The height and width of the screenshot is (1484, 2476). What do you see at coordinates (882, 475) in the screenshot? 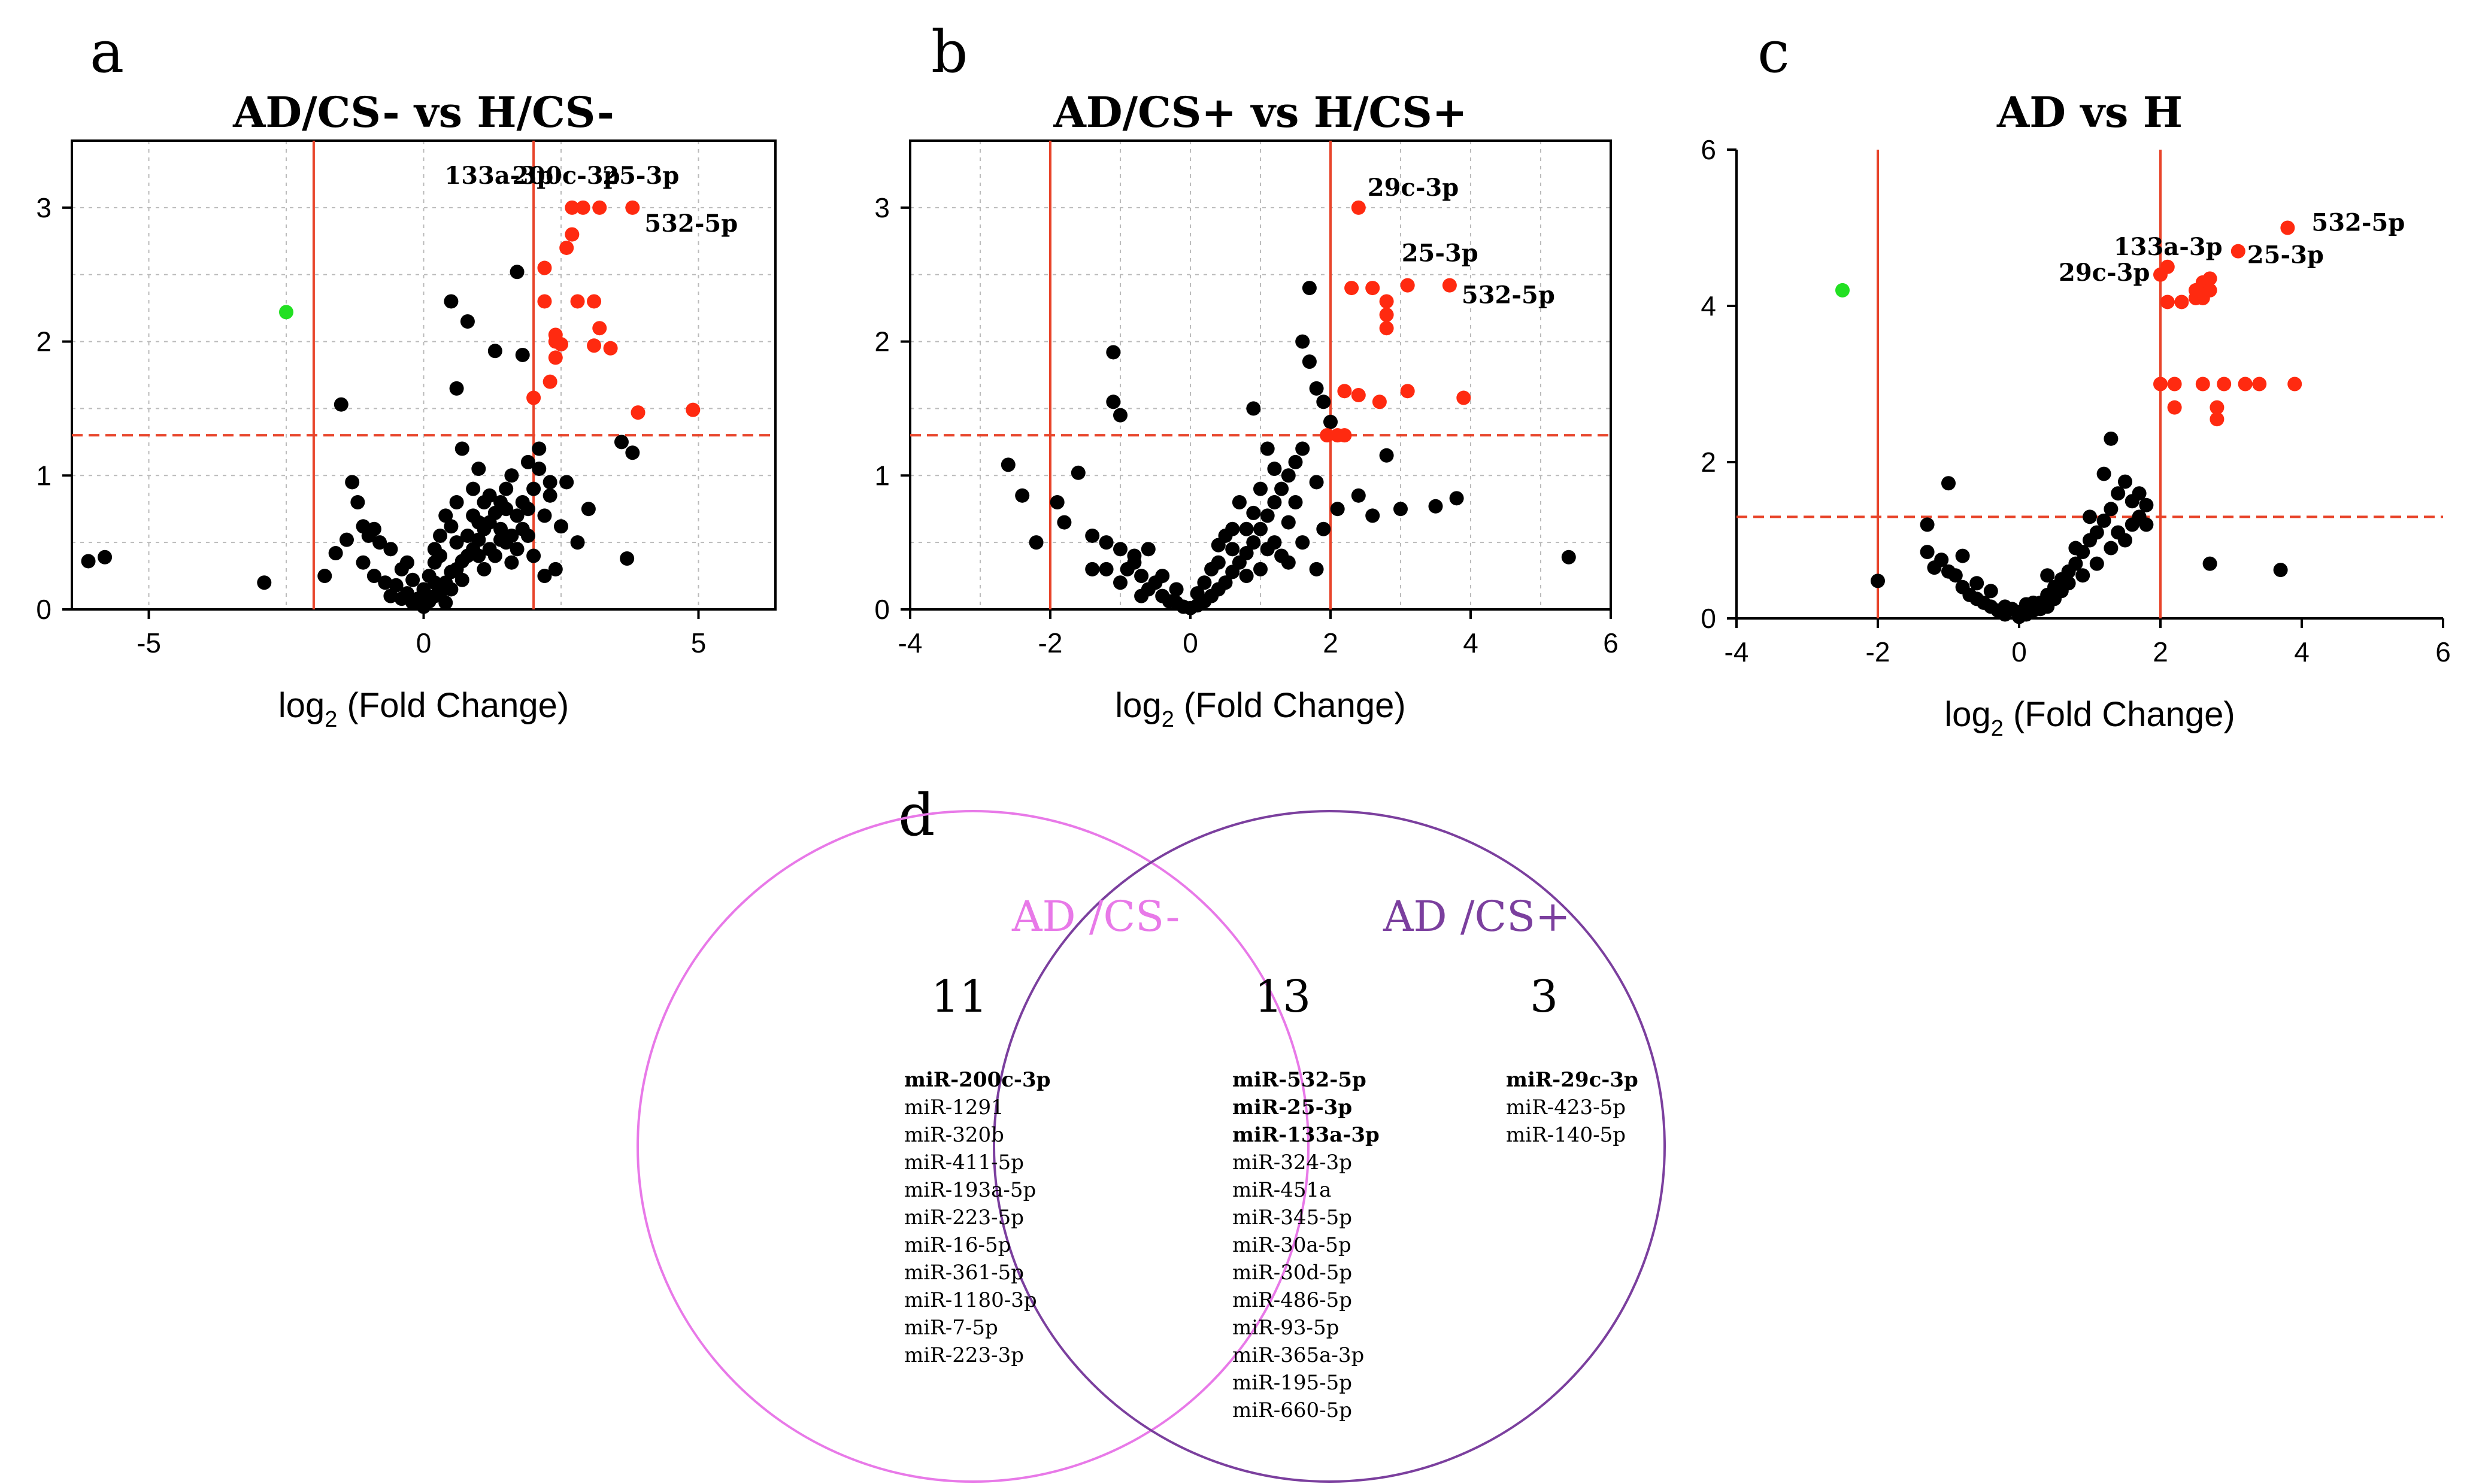
I see `y-tick-label: 1` at bounding box center [882, 475].